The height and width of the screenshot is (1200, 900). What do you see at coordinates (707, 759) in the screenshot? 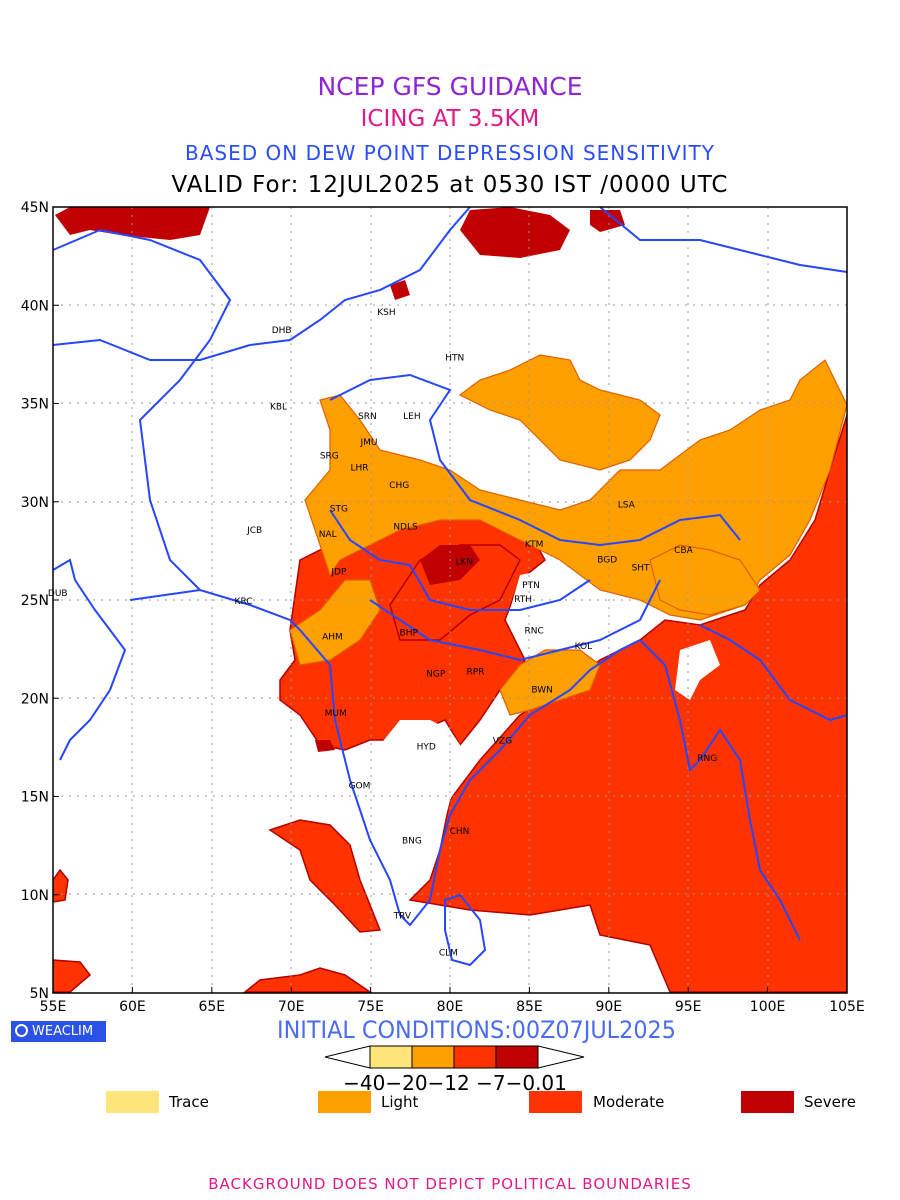
I see `station-label: RNG` at bounding box center [707, 759].